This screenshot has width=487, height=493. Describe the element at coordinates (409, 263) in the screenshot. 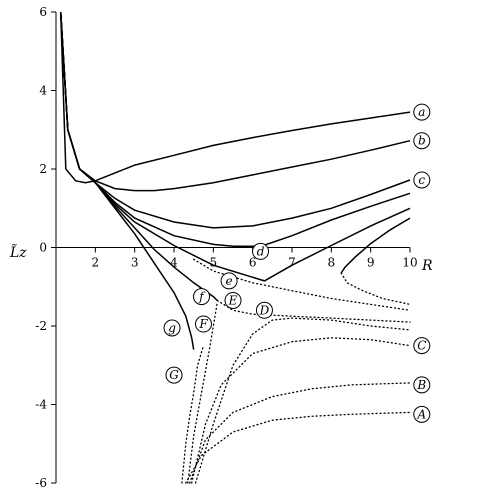

I see `x-tick-label: 10` at that location.